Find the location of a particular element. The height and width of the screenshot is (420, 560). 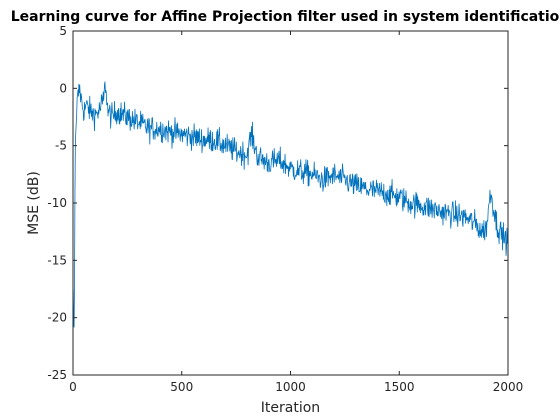

x-axis-label: Iteration is located at coordinates (290, 408).